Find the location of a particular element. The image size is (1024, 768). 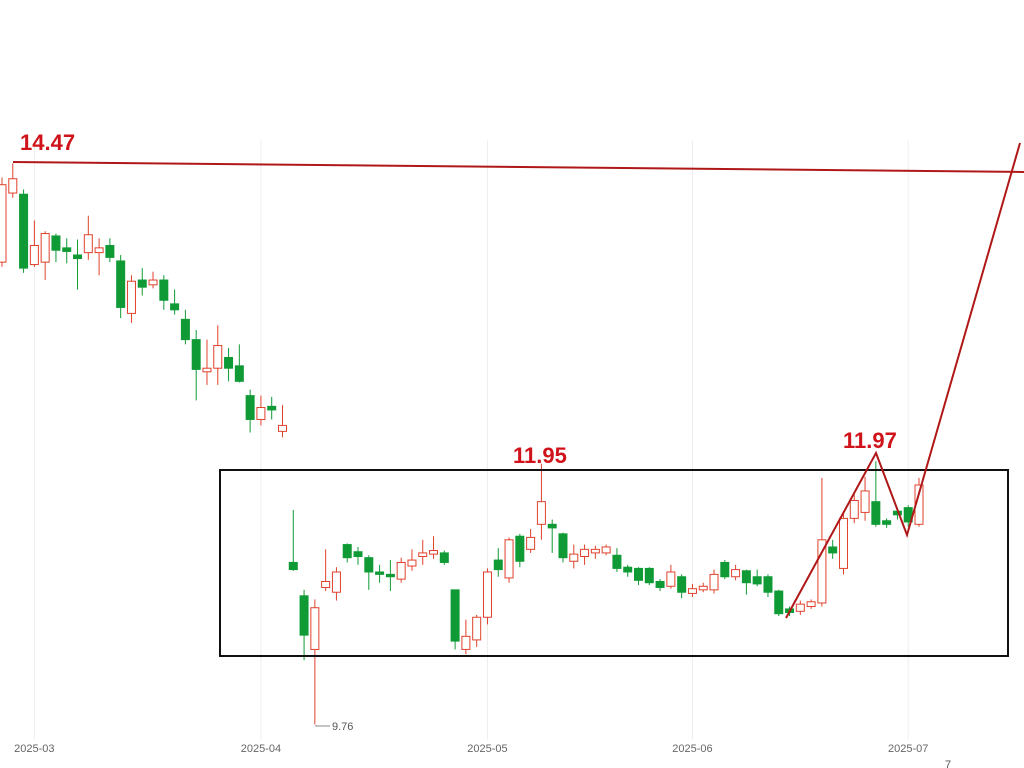

x-tick-label: 2025-05 is located at coordinates (487, 749).